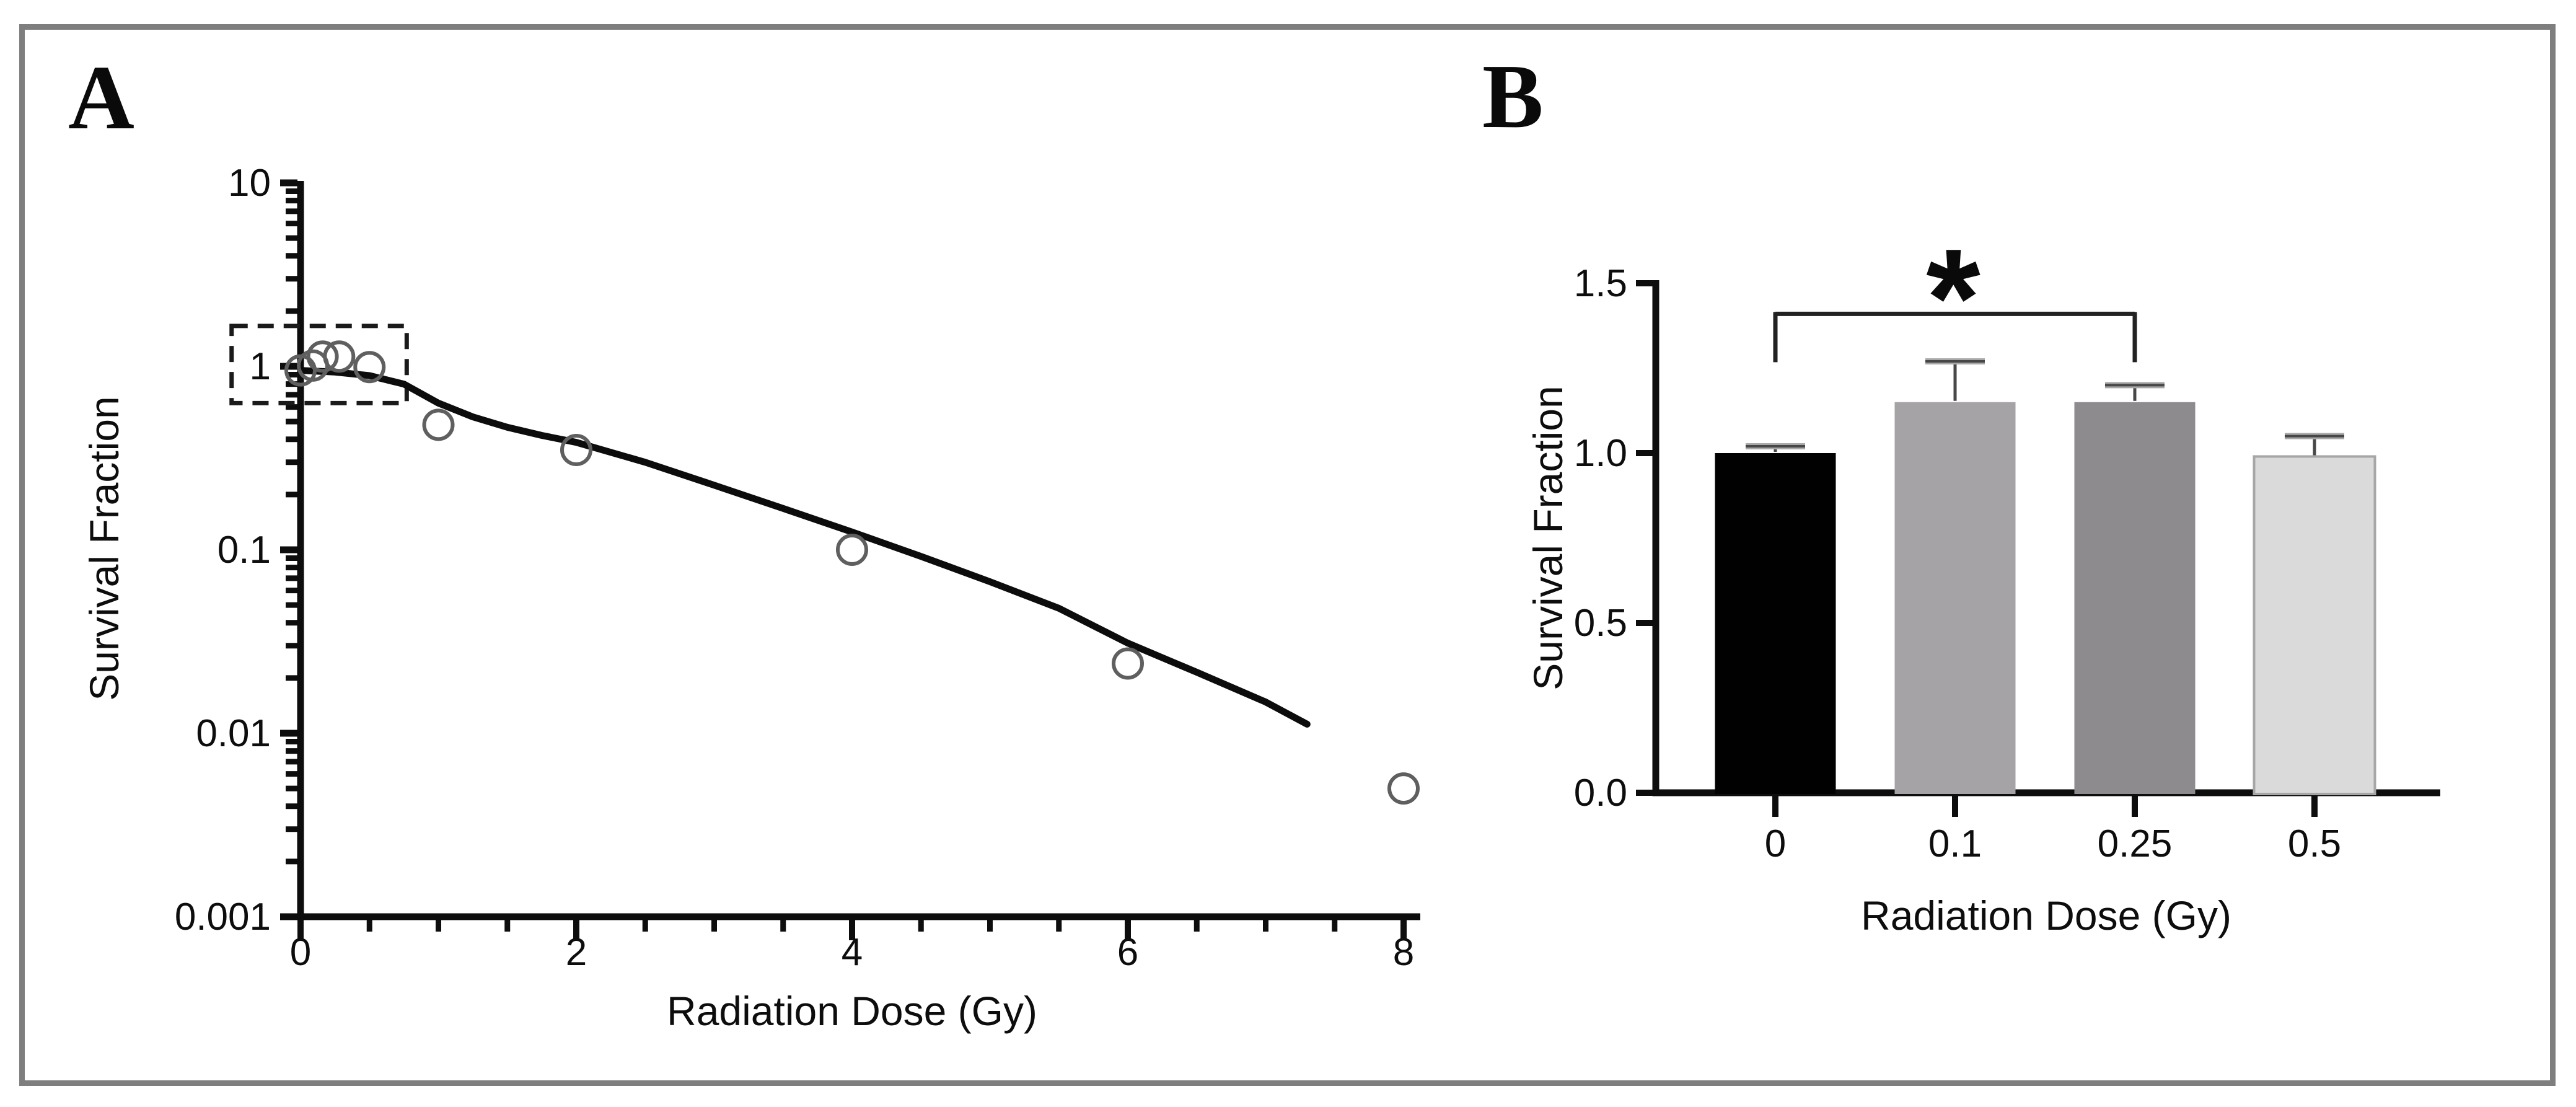 The height and width of the screenshot is (1107, 2576). I want to click on panel-a-y-tick-label: 1, so click(260, 366).